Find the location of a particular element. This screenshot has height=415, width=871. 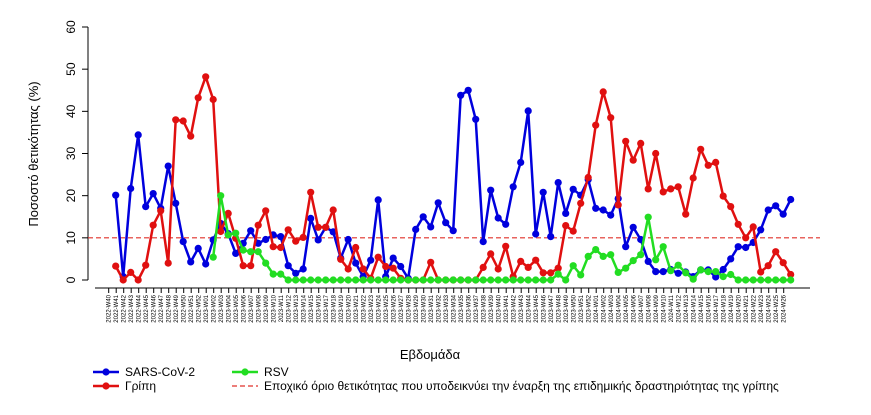

x-tick-label: 2023-W30 is located at coordinates (425, 308).